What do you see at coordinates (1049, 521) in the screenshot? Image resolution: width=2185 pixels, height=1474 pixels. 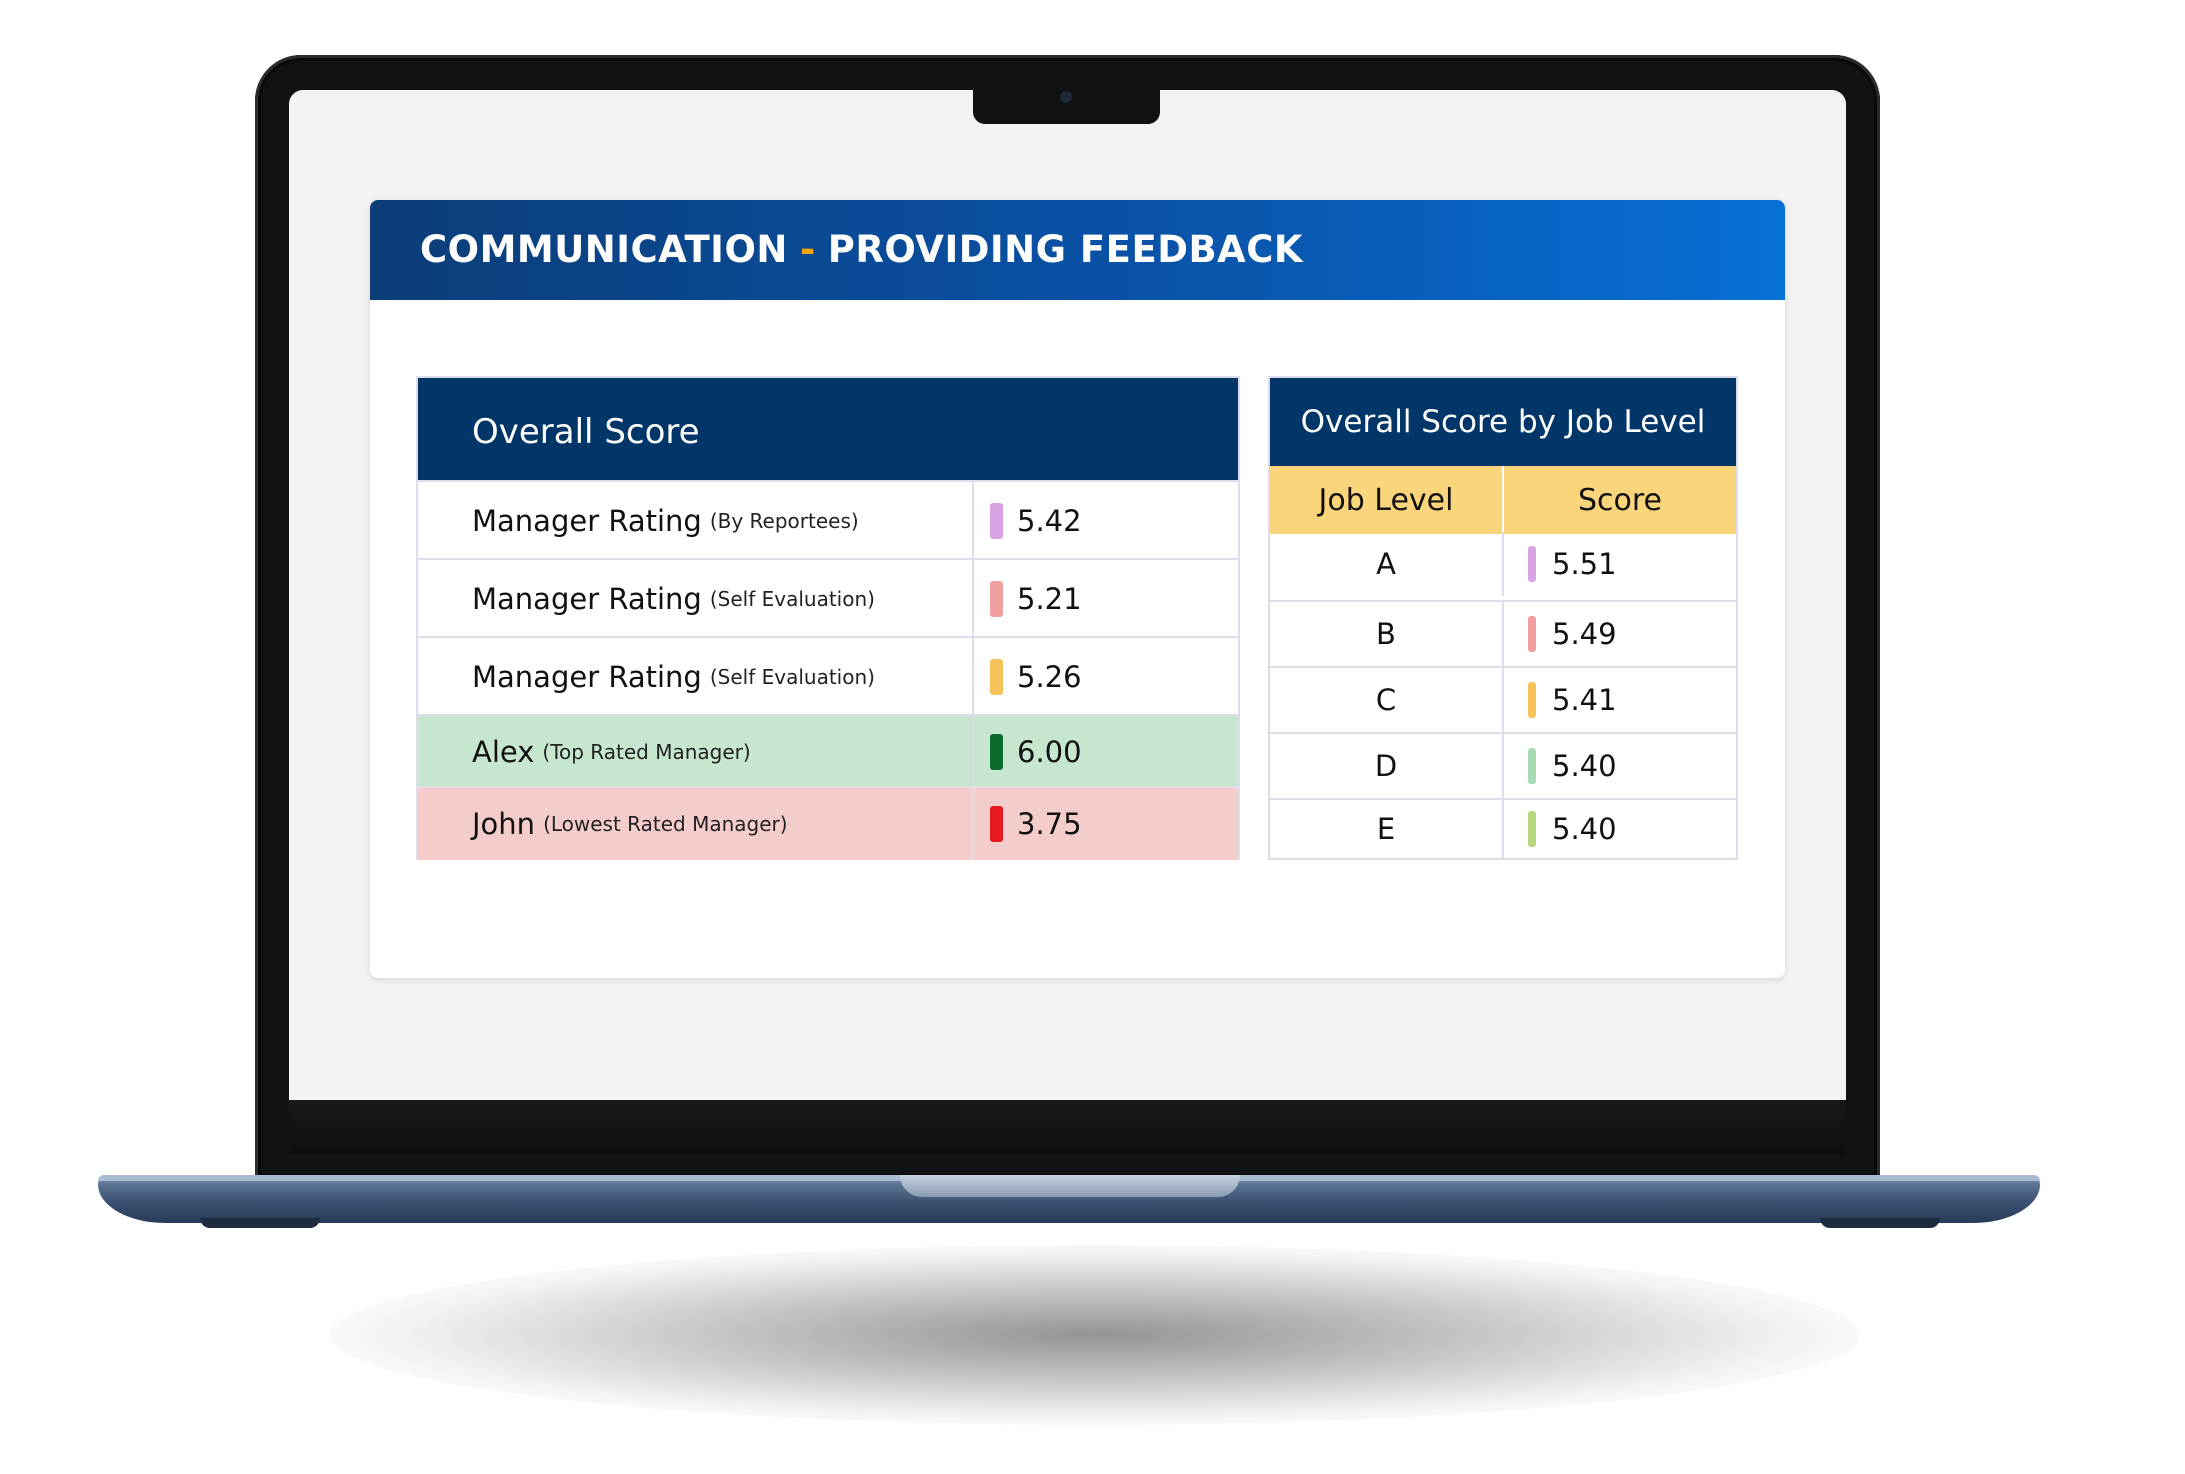 I see `row-score: 5.42` at bounding box center [1049, 521].